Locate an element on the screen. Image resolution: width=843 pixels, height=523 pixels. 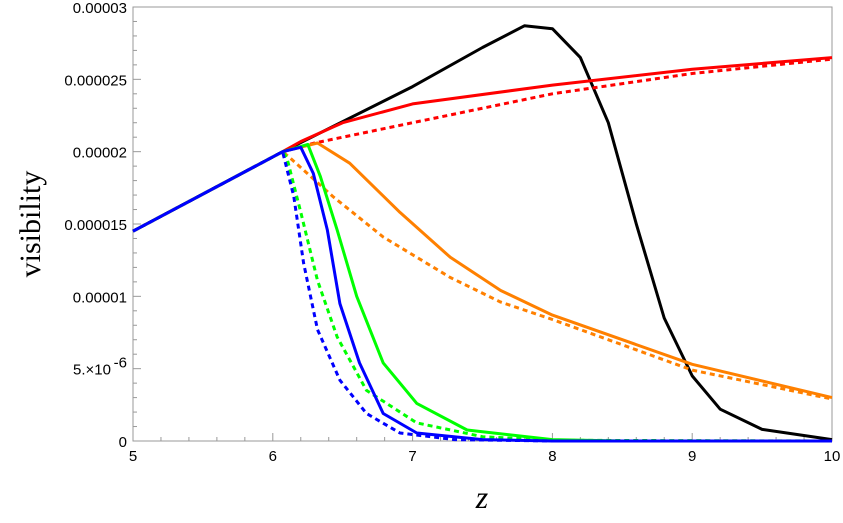
y-tick-exponent: -6 is located at coordinates (120, 363).